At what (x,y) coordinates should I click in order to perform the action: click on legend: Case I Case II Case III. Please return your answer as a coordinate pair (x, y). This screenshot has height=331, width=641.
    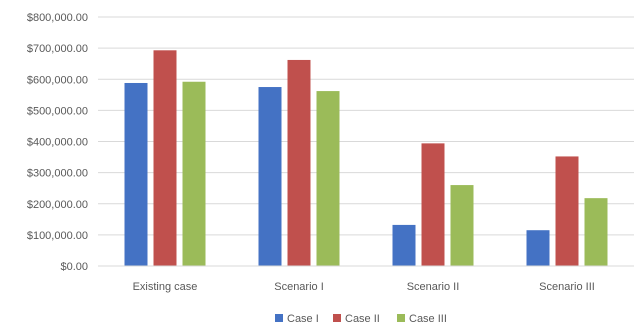
    Looking at the image, I should click on (361, 319).